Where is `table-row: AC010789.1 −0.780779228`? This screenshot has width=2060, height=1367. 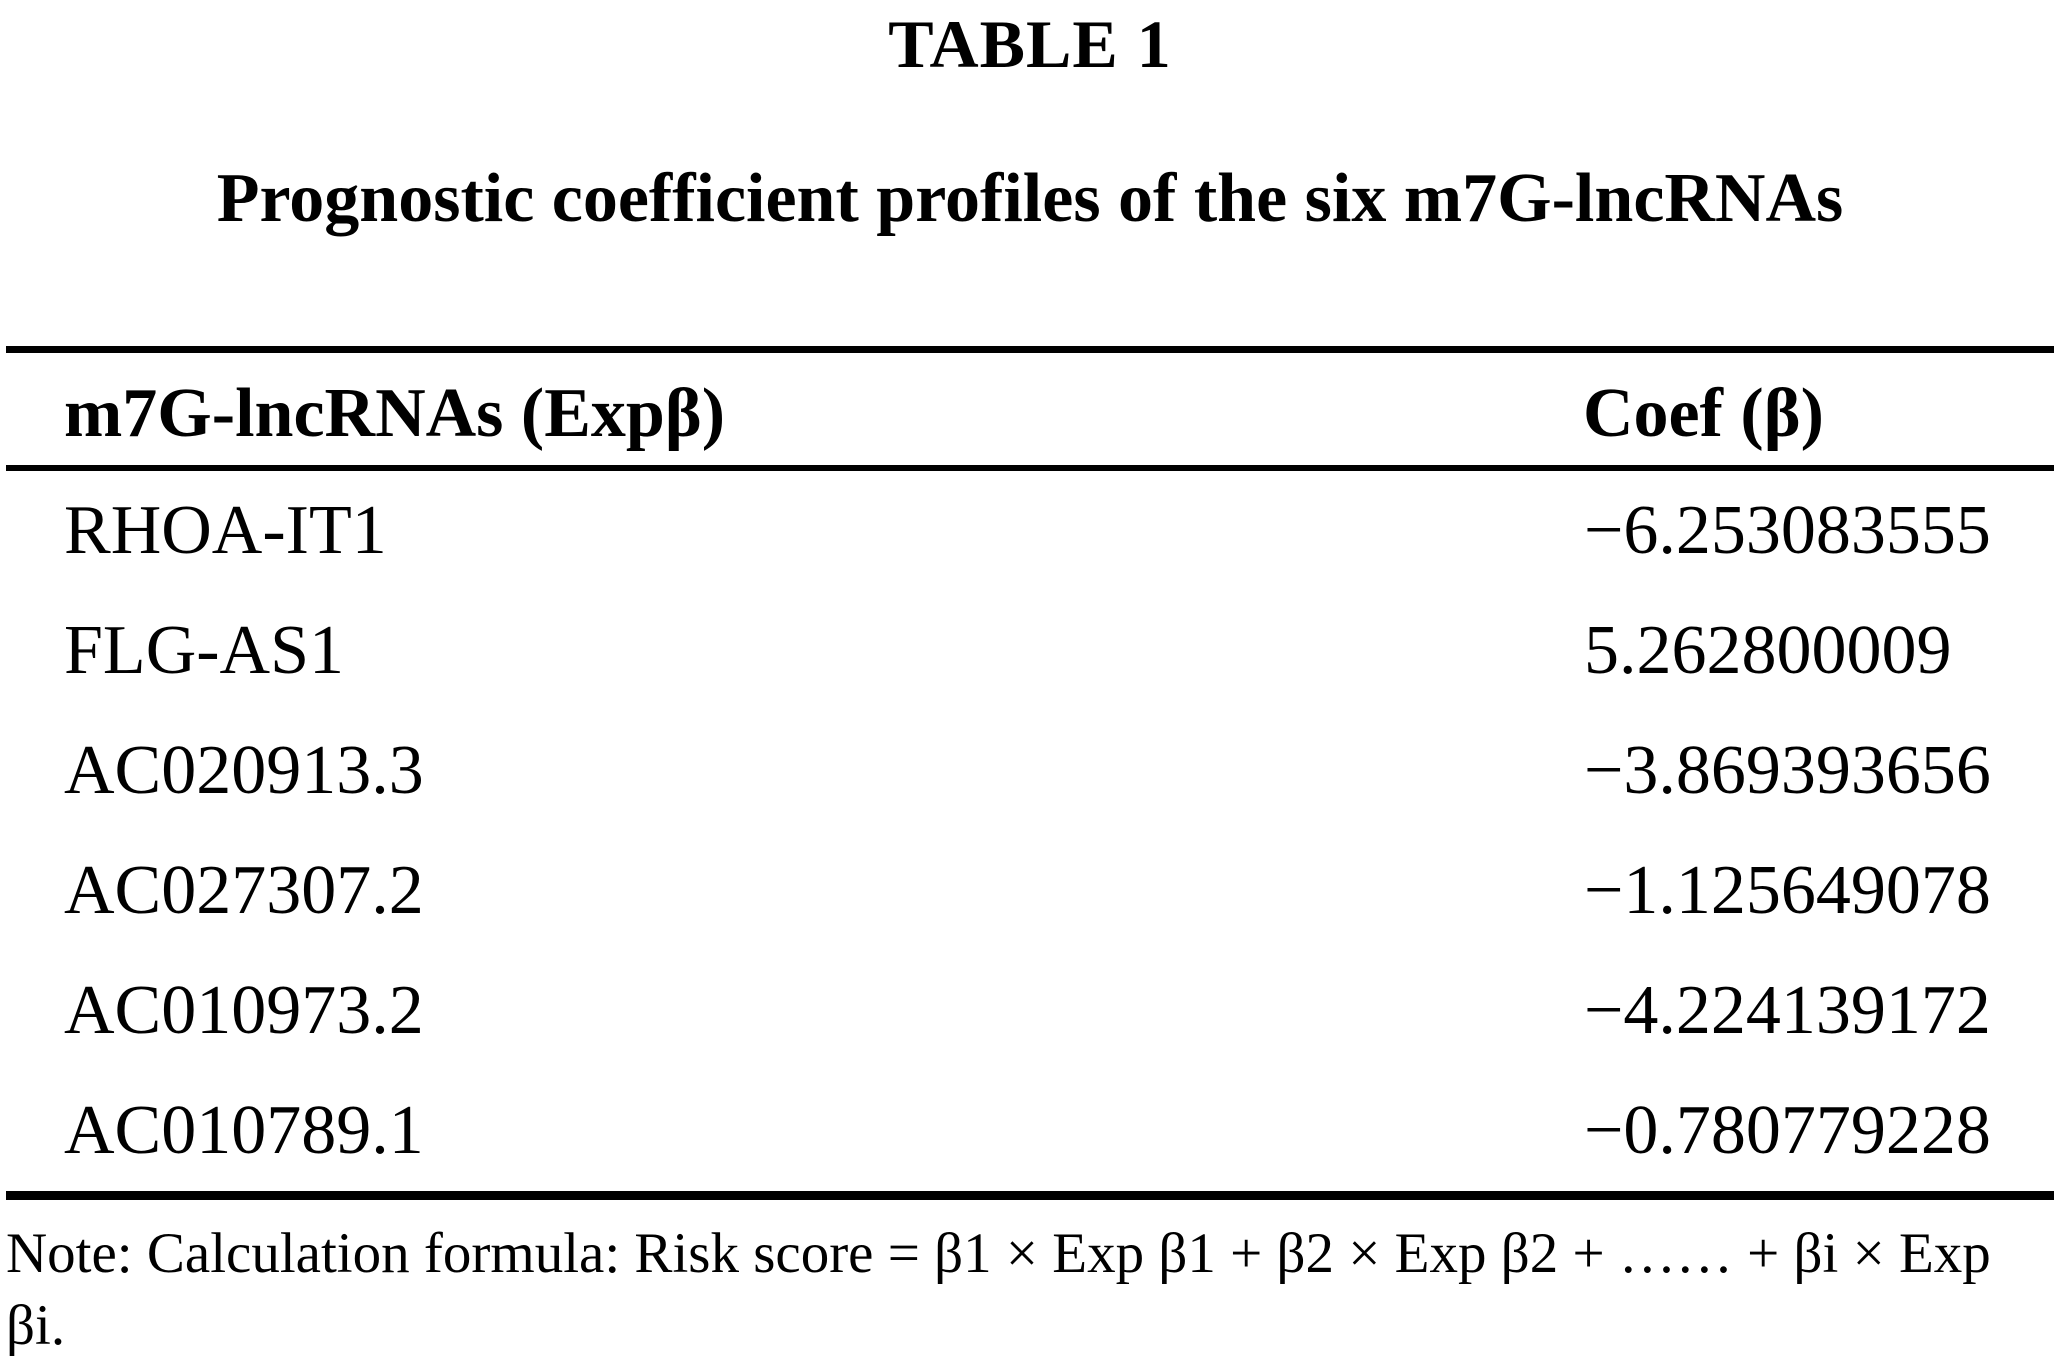 table-row: AC010789.1 −0.780779228 is located at coordinates (1030, 1133).